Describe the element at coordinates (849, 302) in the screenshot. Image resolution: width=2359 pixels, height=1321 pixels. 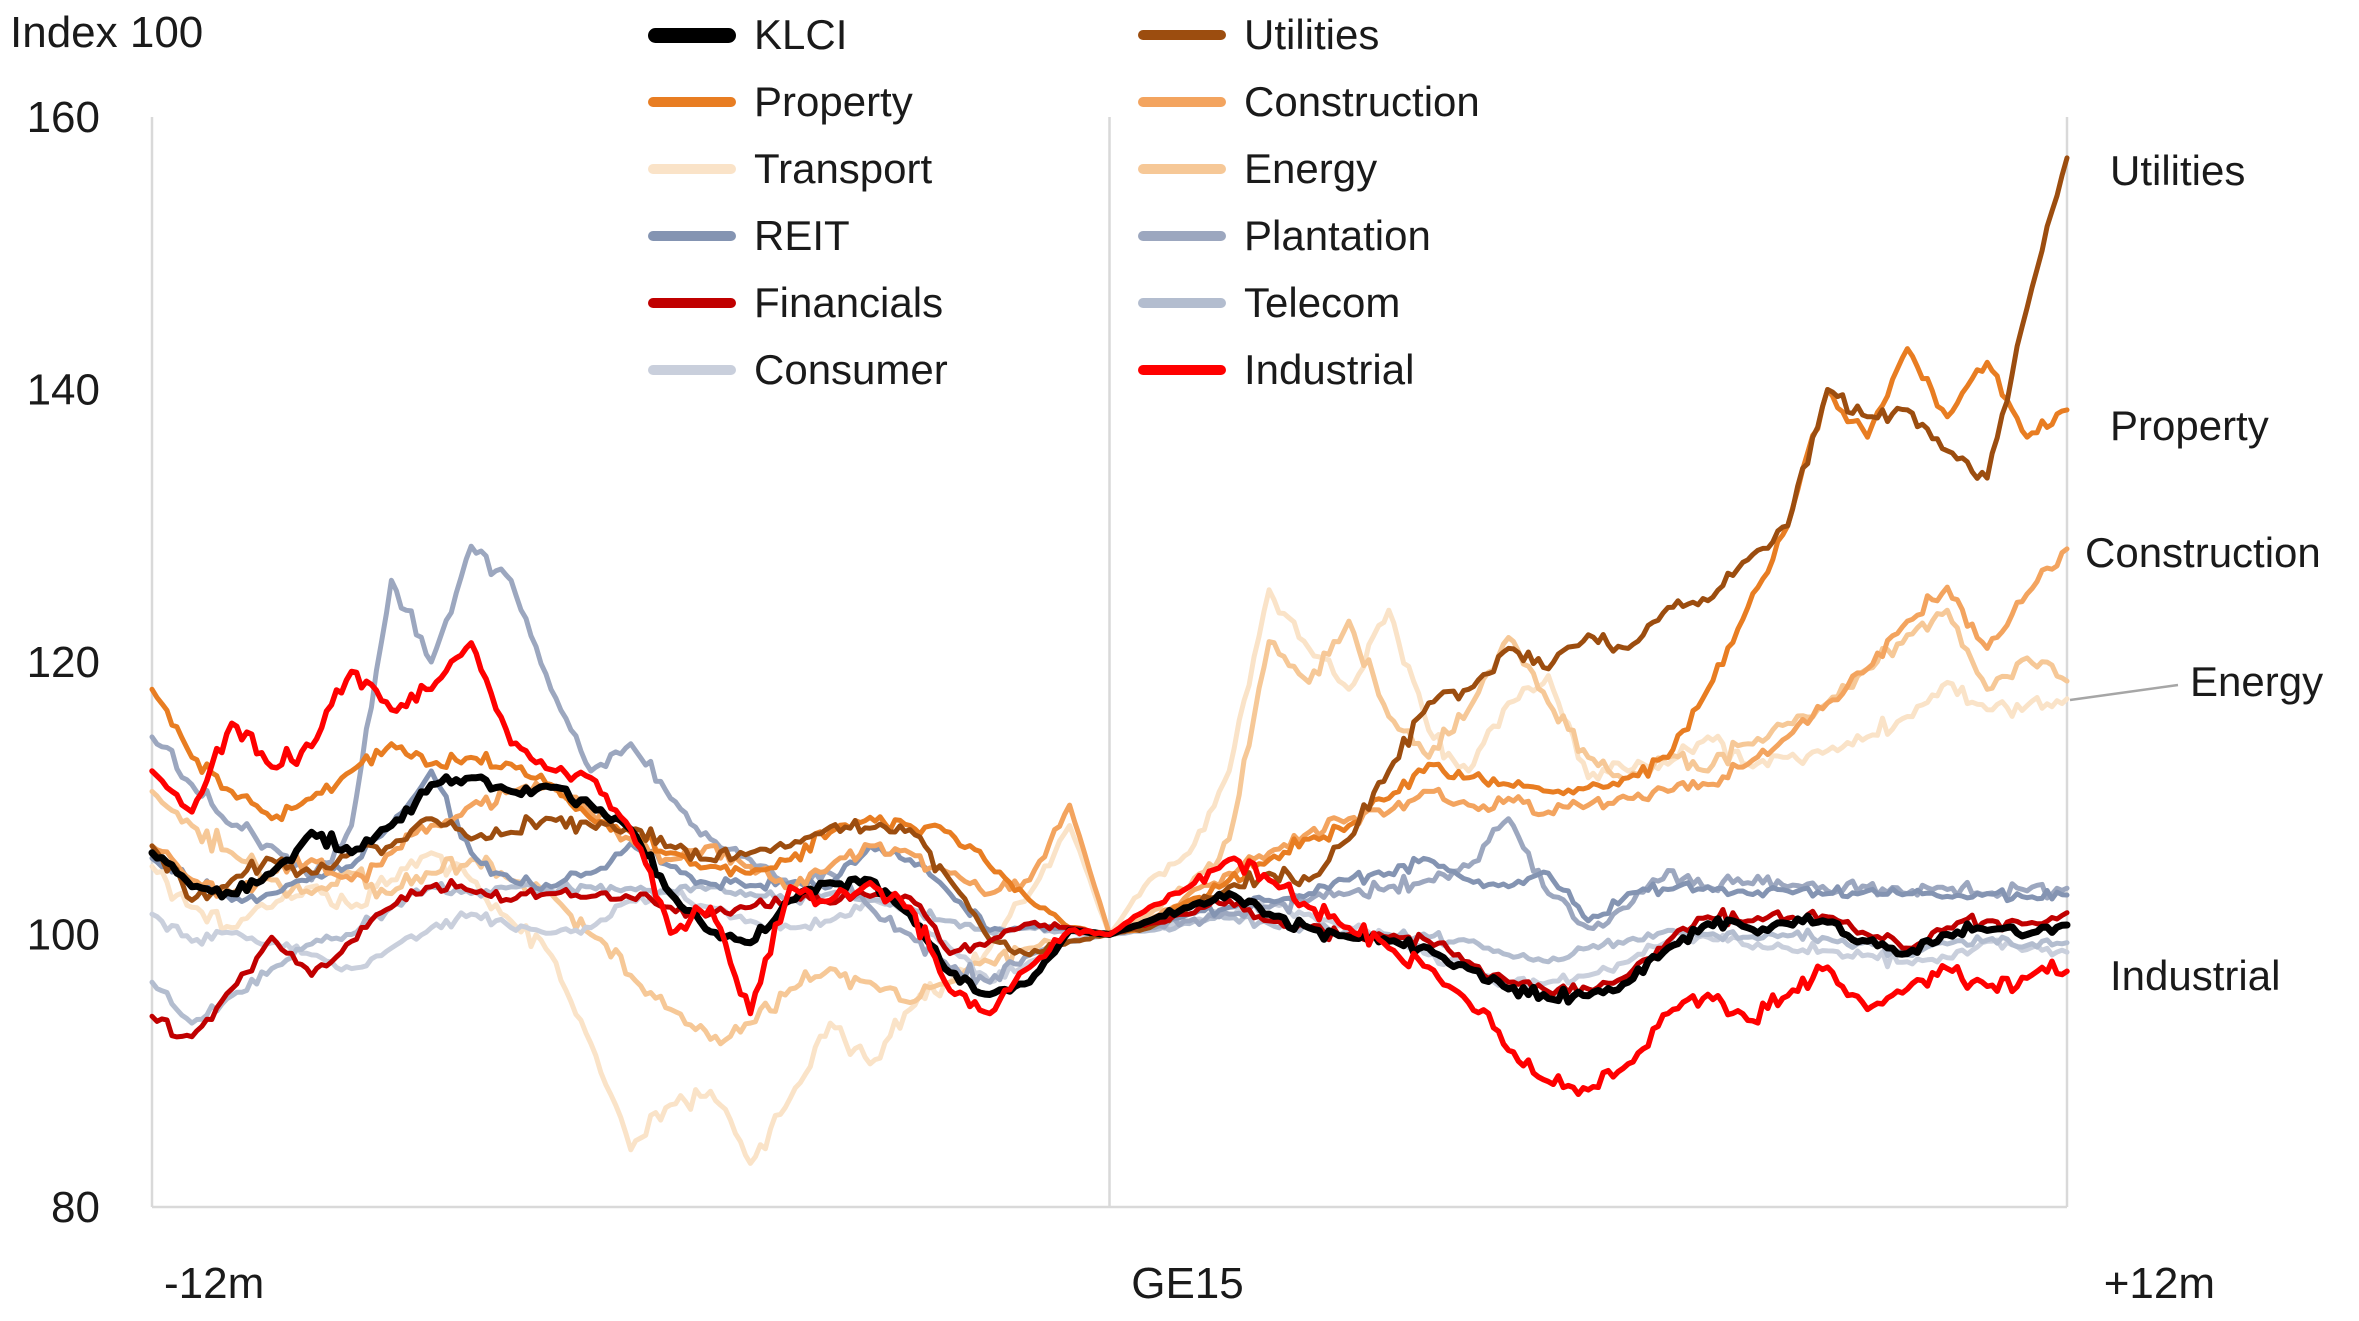
I see `legend-label-financials: Financials` at that location.